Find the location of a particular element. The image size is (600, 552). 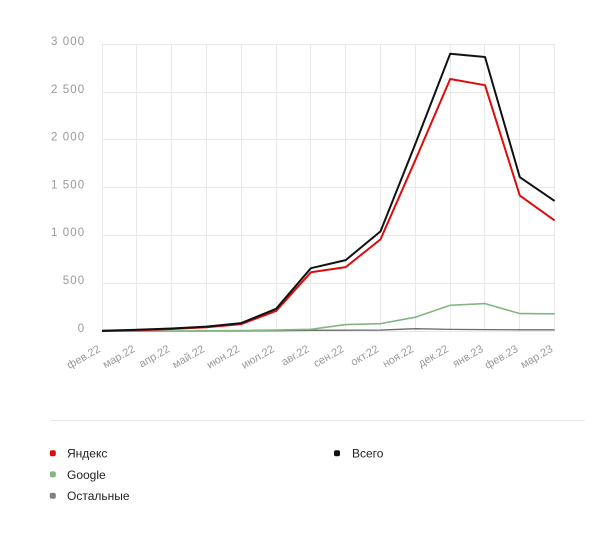

svg-text: 2 000 is located at coordinates (68, 138).